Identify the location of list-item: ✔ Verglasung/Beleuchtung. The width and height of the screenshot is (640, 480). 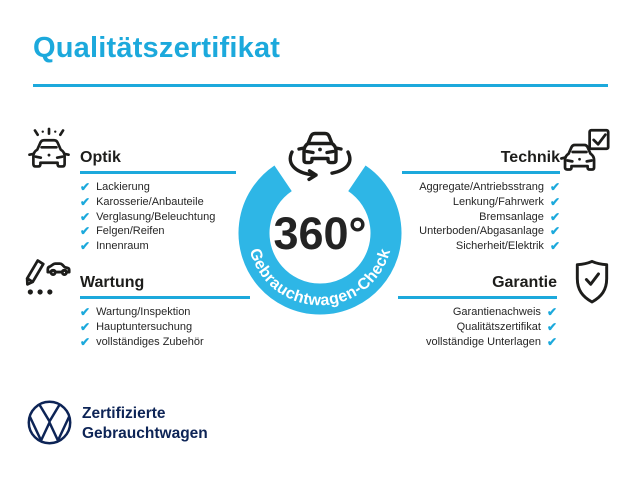
(147, 216).